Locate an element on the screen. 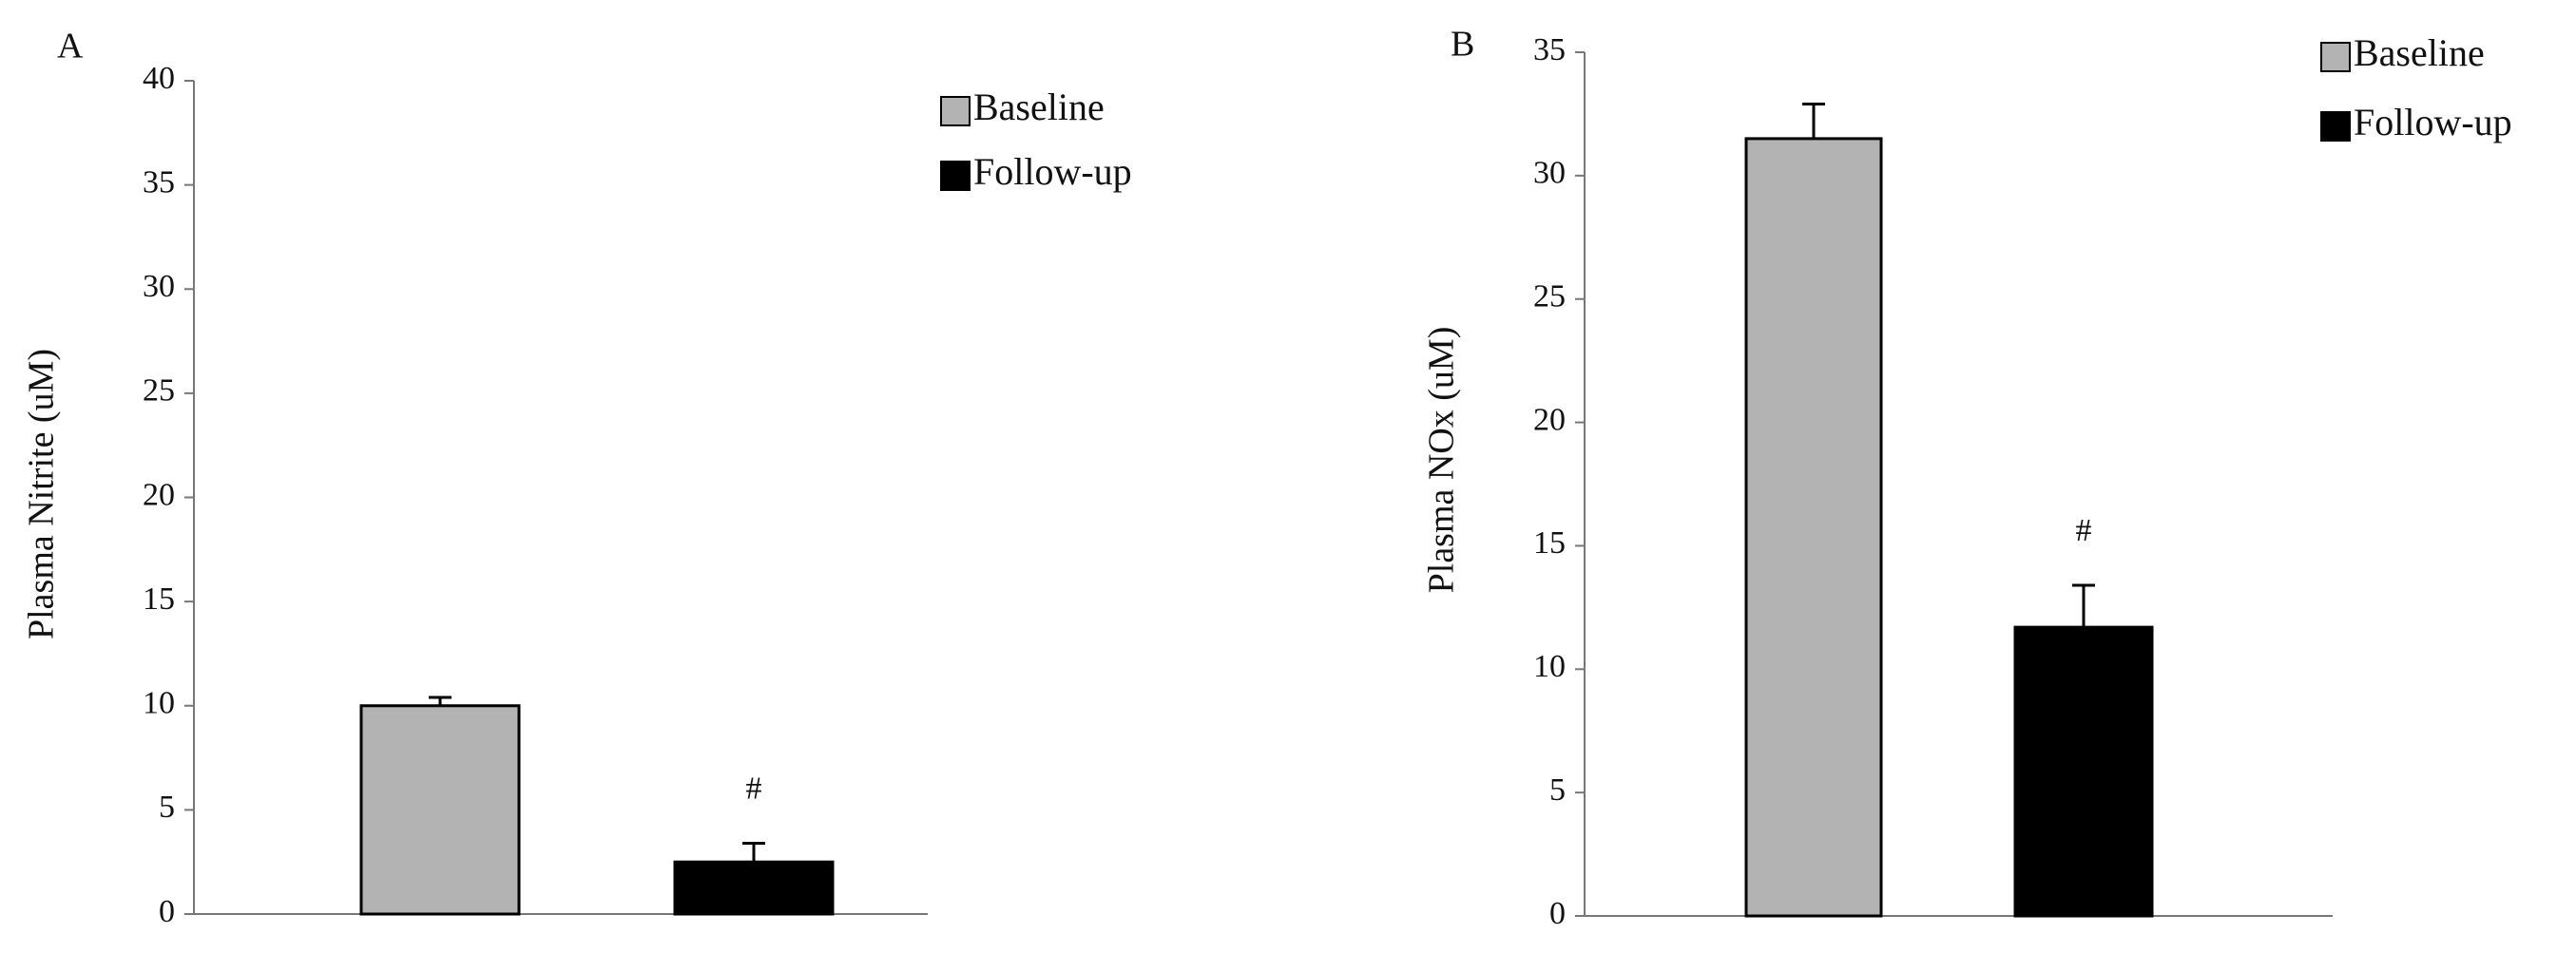  panel-label: B is located at coordinates (1462, 45).